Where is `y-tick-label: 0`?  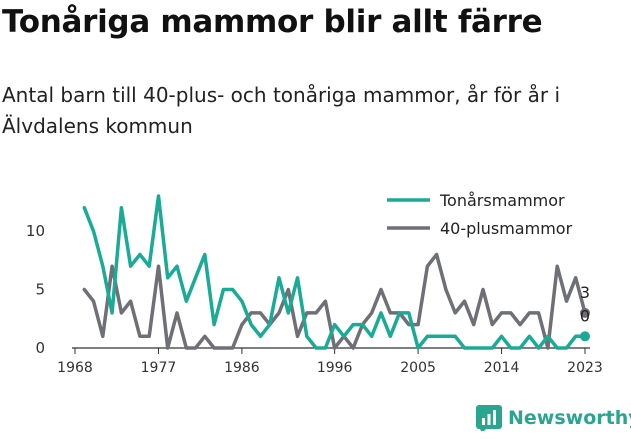 y-tick-label: 0 is located at coordinates (40, 348).